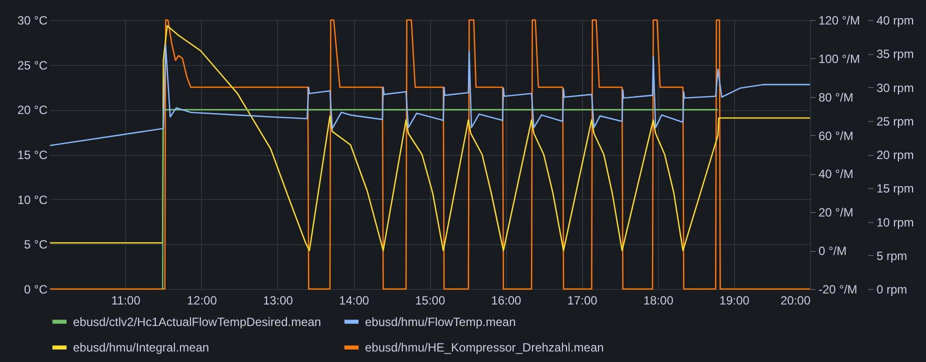 The width and height of the screenshot is (926, 362). I want to click on y-tick-label: 0 °C, so click(36, 289).